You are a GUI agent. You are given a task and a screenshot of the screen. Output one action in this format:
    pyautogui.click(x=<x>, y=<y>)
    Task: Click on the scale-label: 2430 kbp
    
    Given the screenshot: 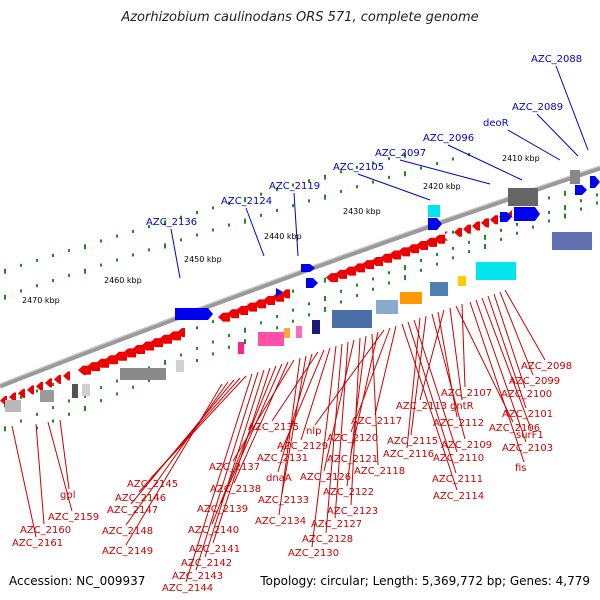 What is the action you would take?
    pyautogui.click(x=362, y=211)
    